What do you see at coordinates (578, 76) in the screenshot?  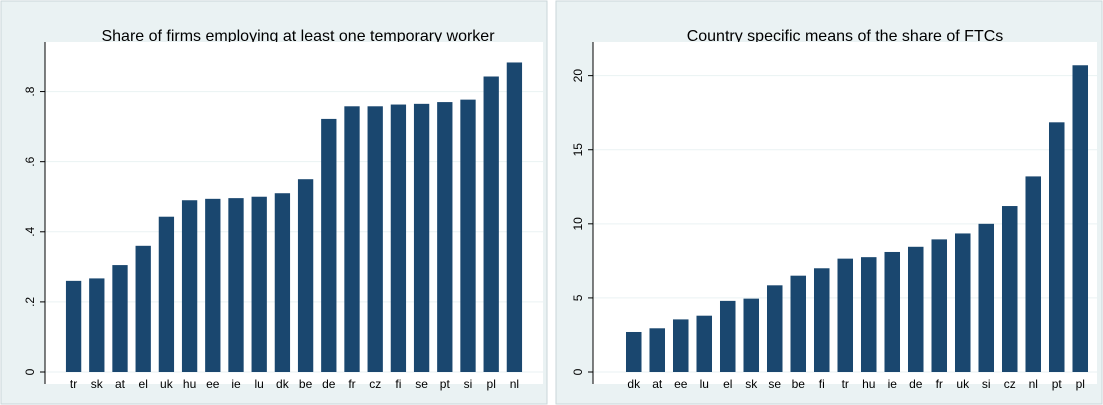 I see `y-tick-label: 20` at bounding box center [578, 76].